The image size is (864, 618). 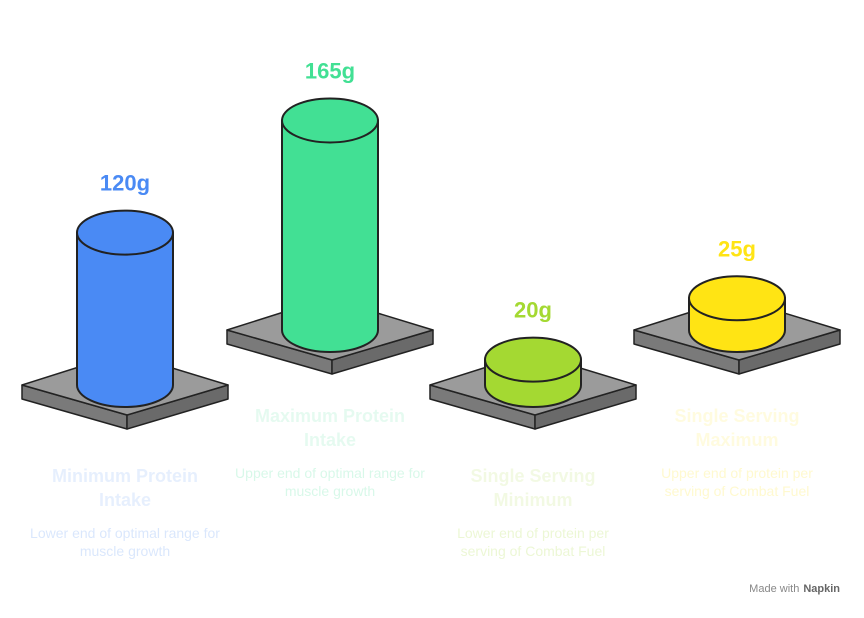 What do you see at coordinates (774, 589) in the screenshot?
I see `footer-text: Made with` at bounding box center [774, 589].